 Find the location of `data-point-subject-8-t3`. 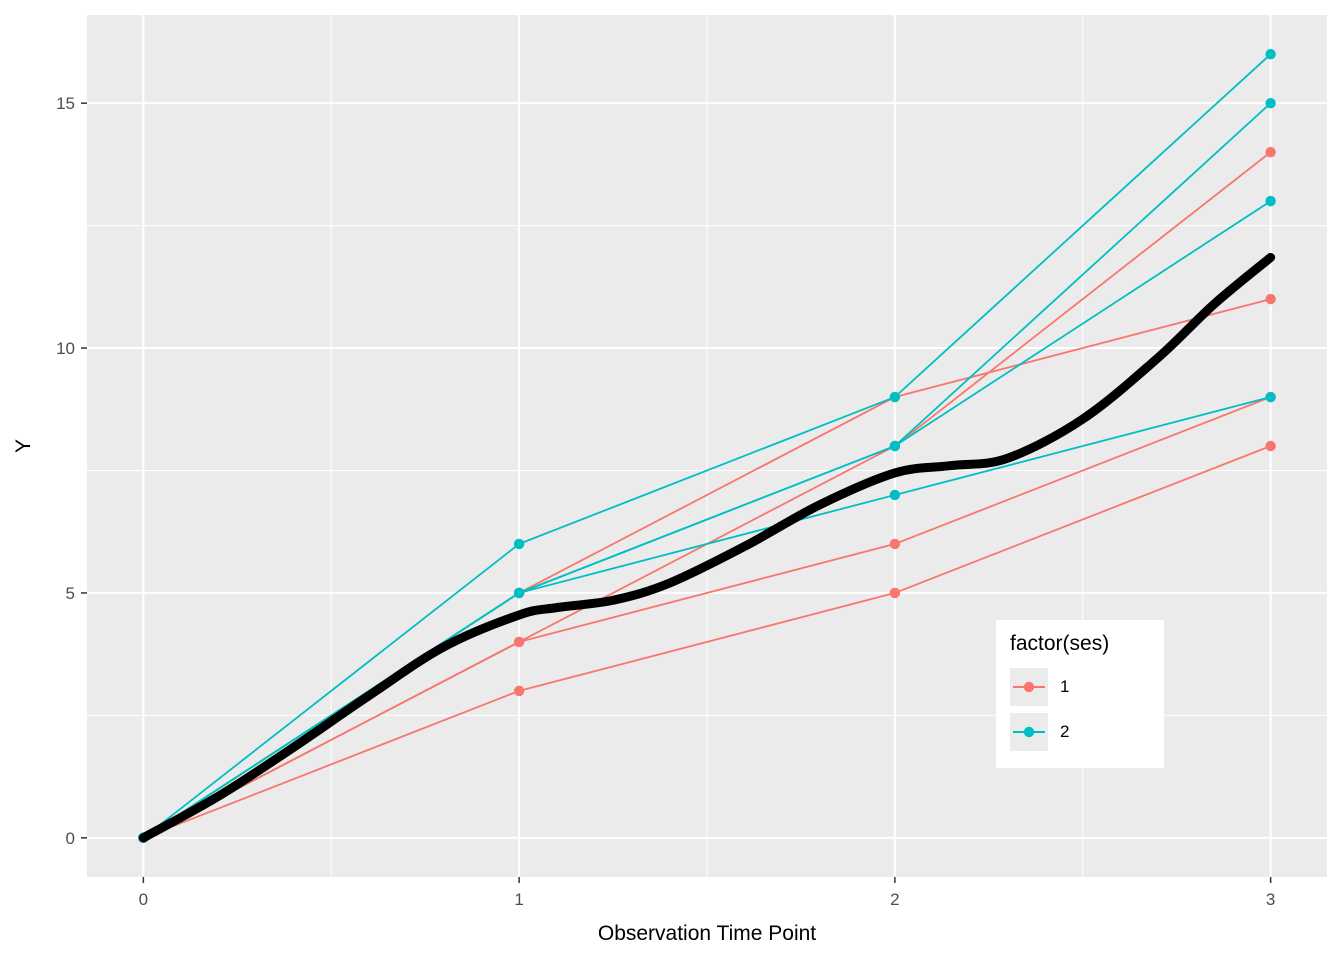

data-point-subject-8-t3 is located at coordinates (1270, 54).